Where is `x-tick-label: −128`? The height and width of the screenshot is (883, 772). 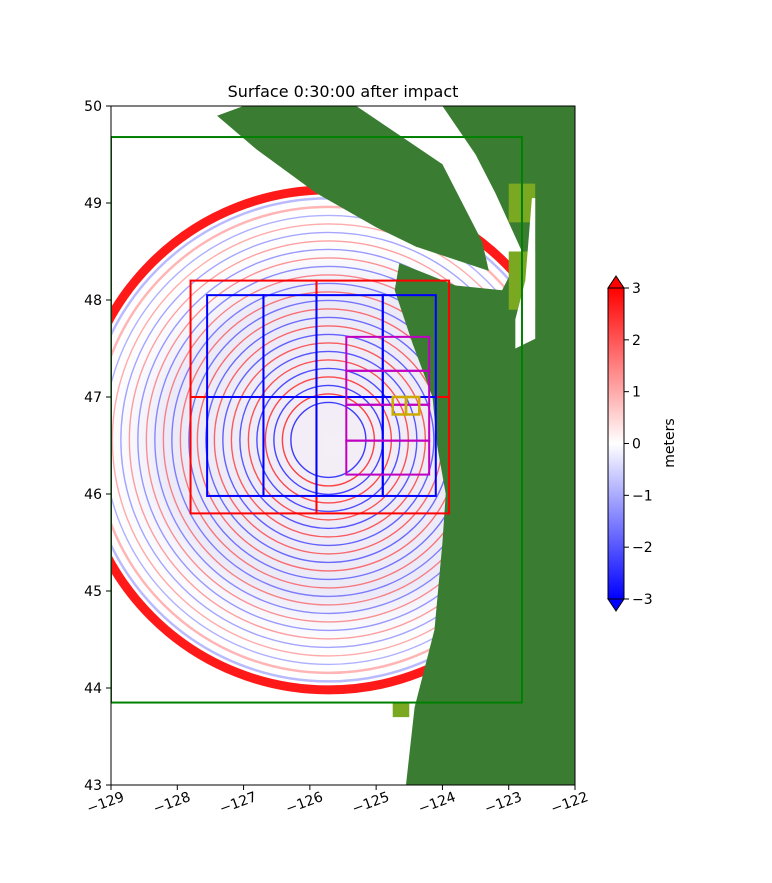
x-tick-label: −128 is located at coordinates (172, 803).